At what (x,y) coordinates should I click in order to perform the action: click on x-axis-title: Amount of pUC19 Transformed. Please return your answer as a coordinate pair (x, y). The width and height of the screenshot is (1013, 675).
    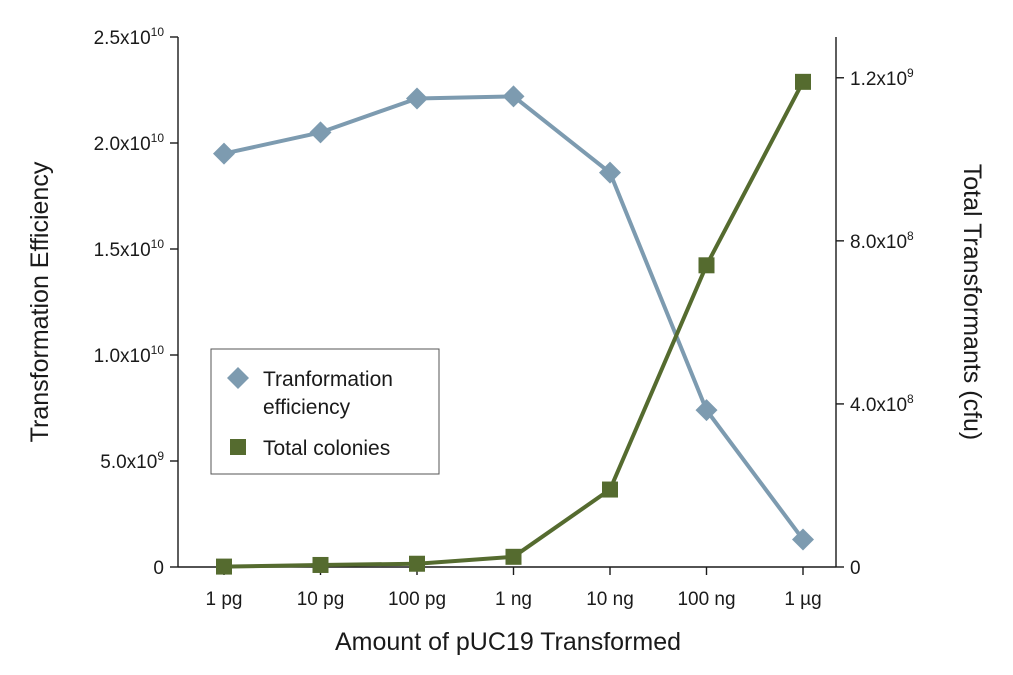
    Looking at the image, I should click on (508, 642).